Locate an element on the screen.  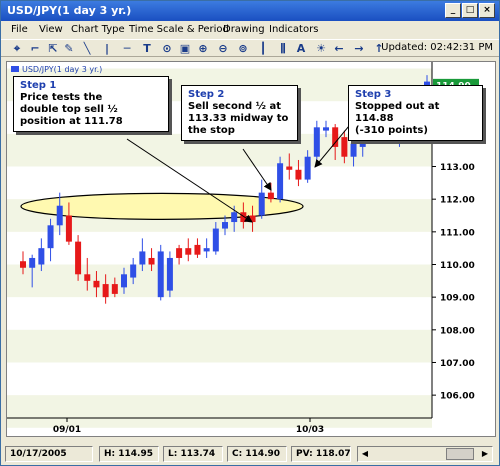
step-3-arrow is located at coordinates (332, 146).